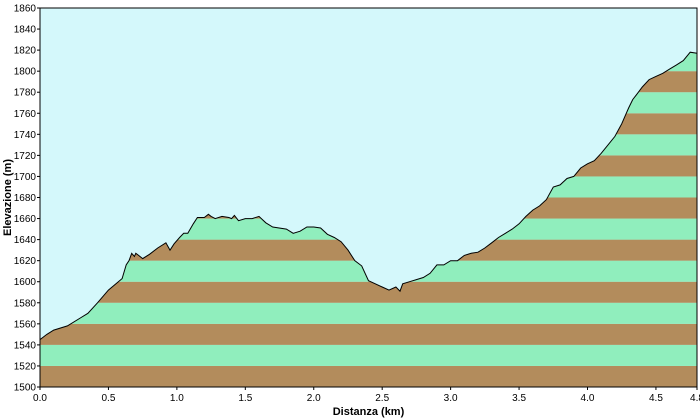 This screenshot has height=420, width=700. I want to click on y-tick-label: 1540, so click(25, 345).